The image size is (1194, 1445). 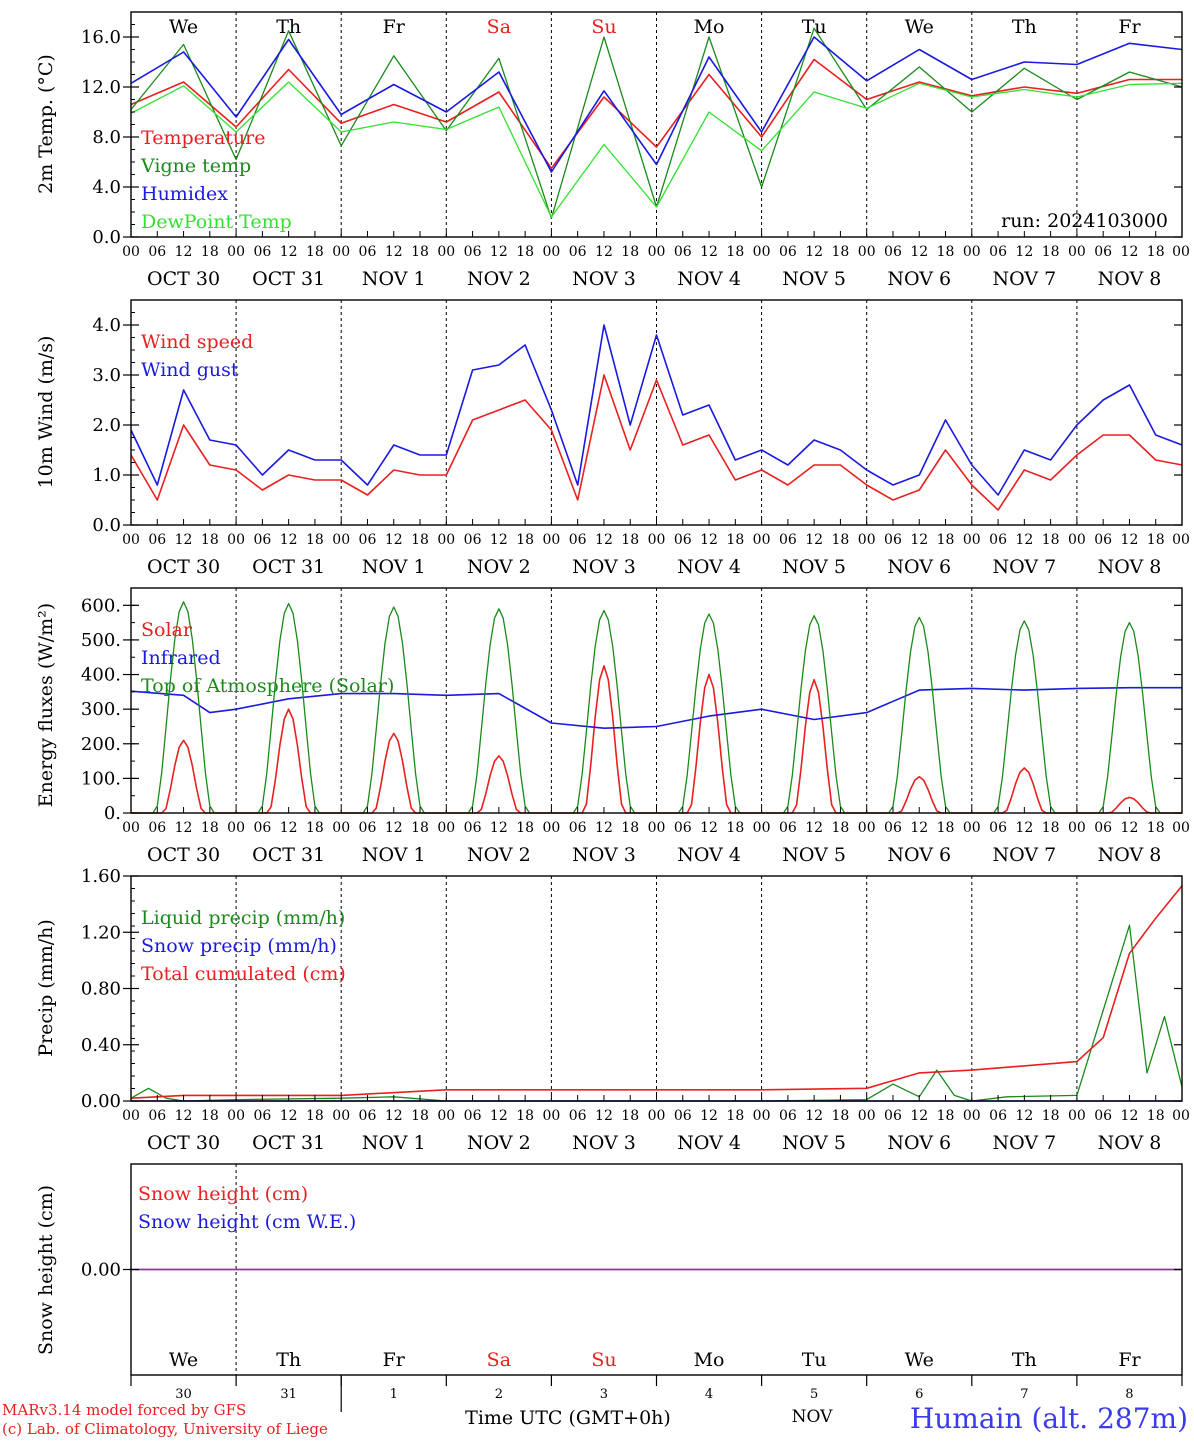 What do you see at coordinates (499, 27) in the screenshot?
I see `weekday-label: Sa` at bounding box center [499, 27].